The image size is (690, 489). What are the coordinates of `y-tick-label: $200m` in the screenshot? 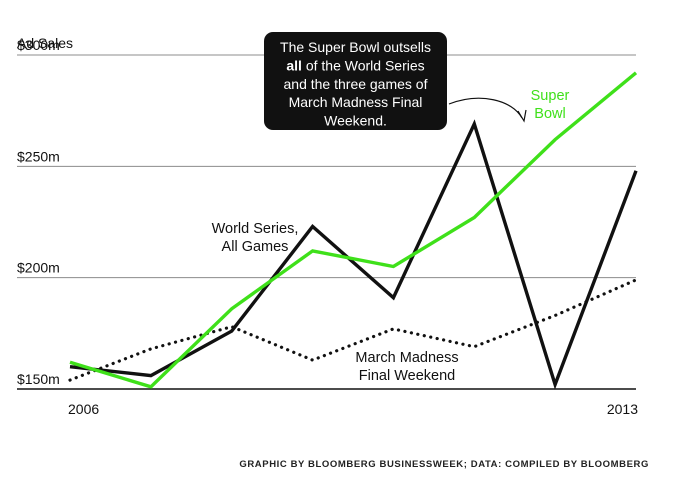 It's located at (38, 268).